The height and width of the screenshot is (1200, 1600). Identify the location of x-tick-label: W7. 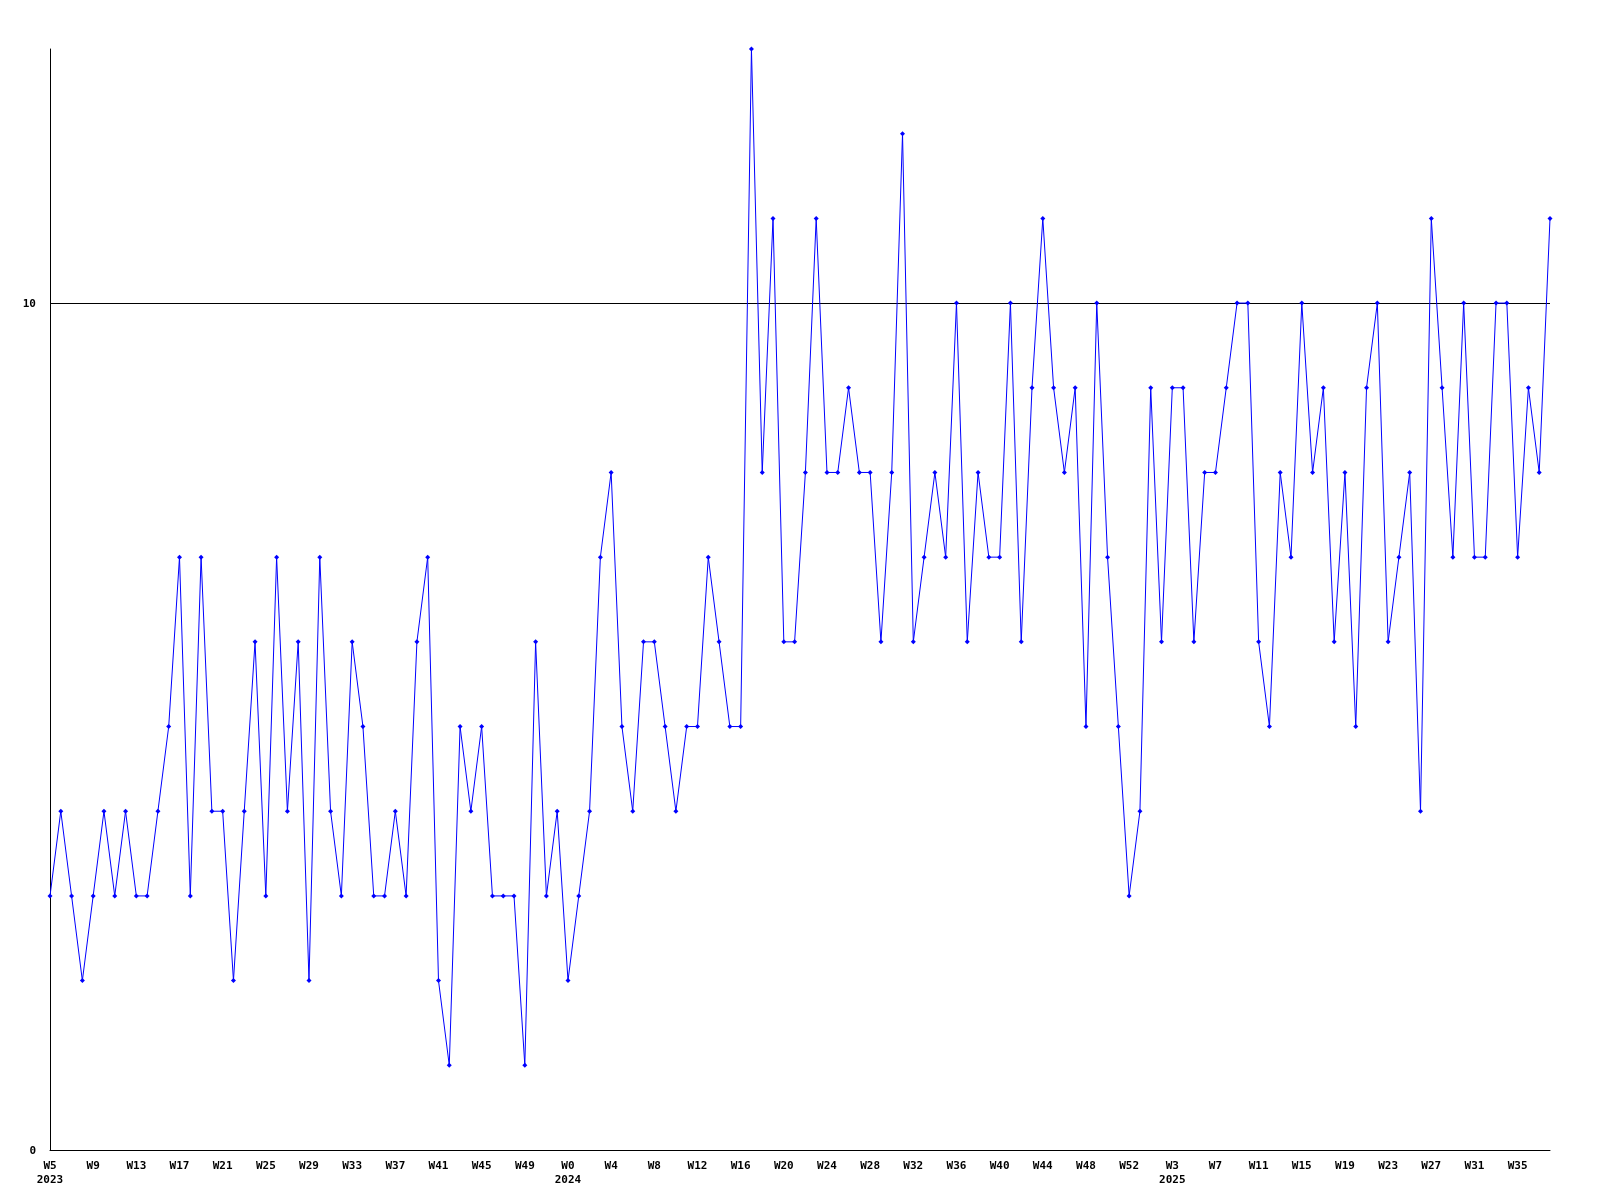
(1215, 1165).